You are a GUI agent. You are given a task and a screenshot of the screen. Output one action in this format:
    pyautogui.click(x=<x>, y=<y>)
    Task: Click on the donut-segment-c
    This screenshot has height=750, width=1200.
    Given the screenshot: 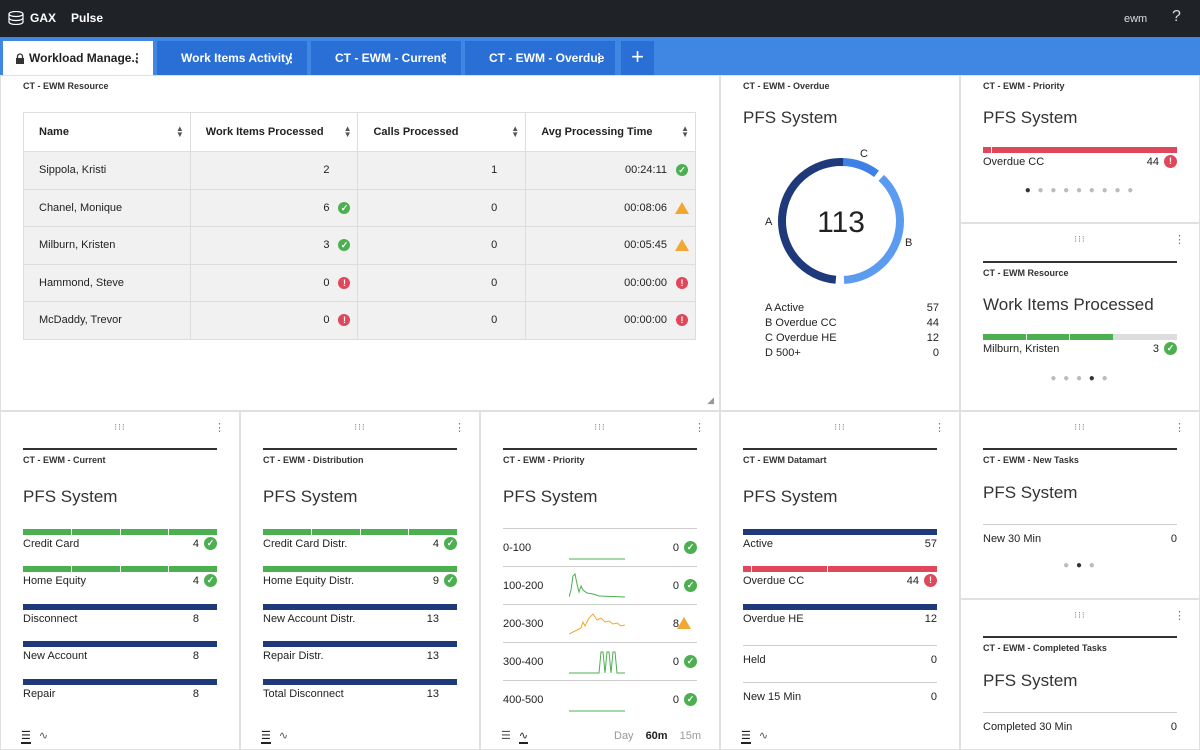 What is the action you would take?
    pyautogui.click(x=841, y=221)
    